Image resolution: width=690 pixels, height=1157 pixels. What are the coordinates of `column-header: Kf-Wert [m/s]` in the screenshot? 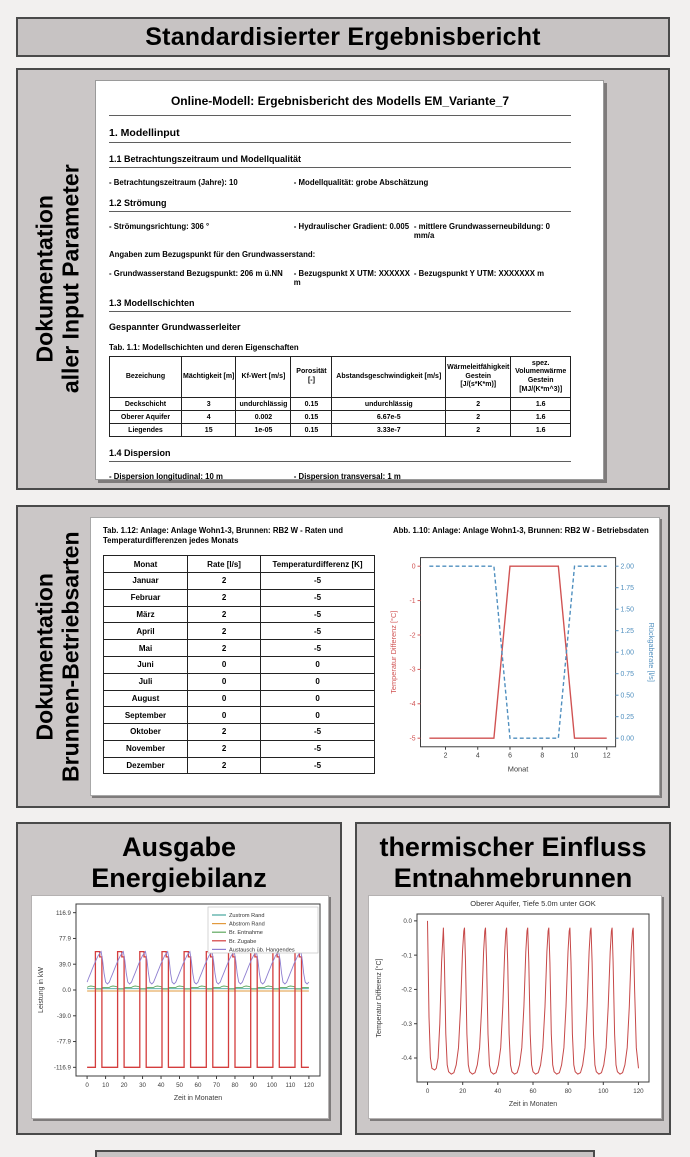 It's located at (263, 377).